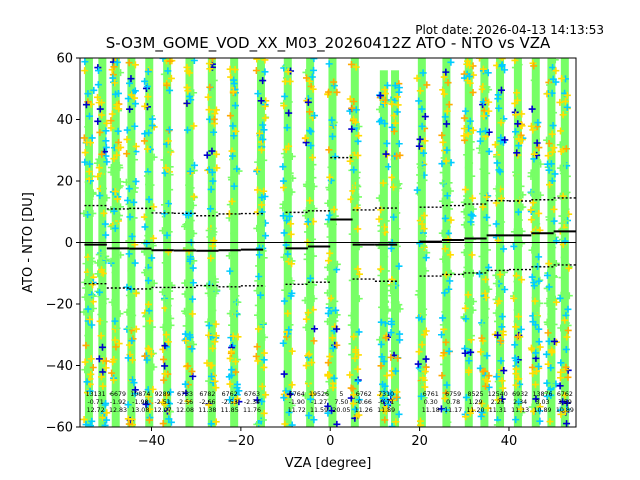 Image resolution: width=640 pixels, height=480 pixels. I want to click on stats-count: 8525, so click(475, 394).